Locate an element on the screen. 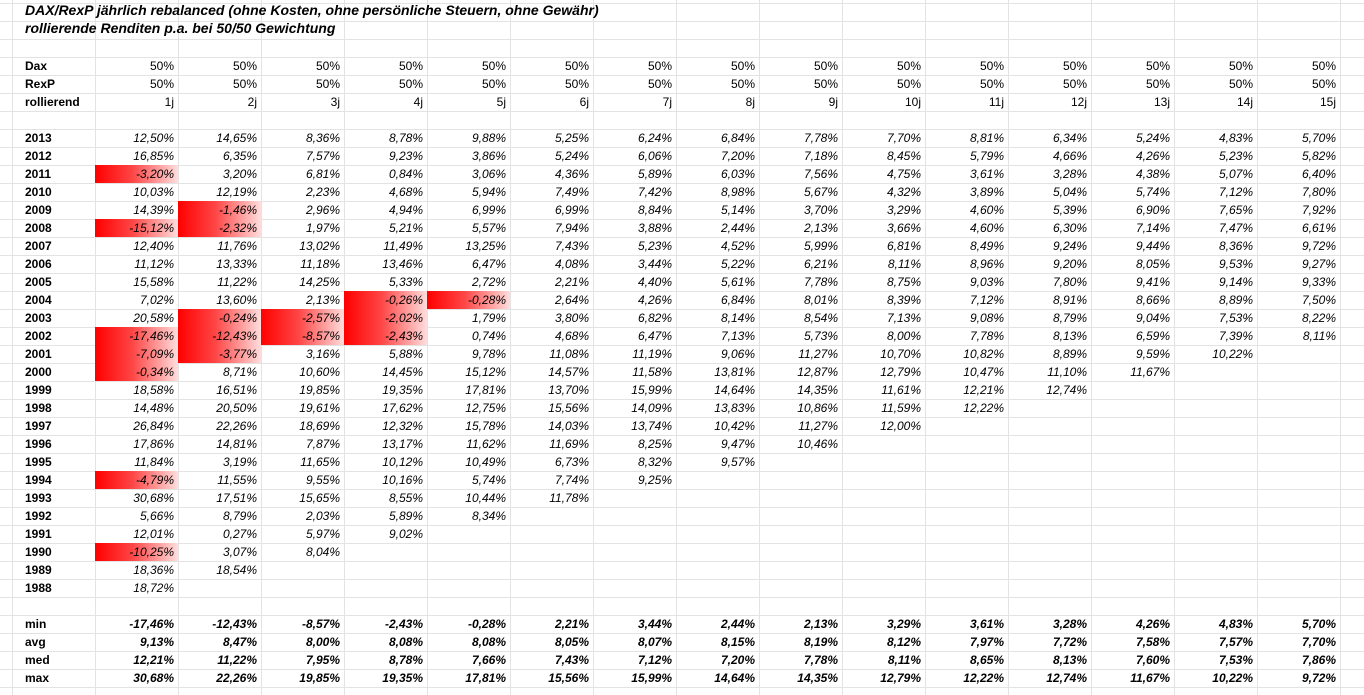 The width and height of the screenshot is (1364, 695). table-cell: 6j is located at coordinates (584, 102).